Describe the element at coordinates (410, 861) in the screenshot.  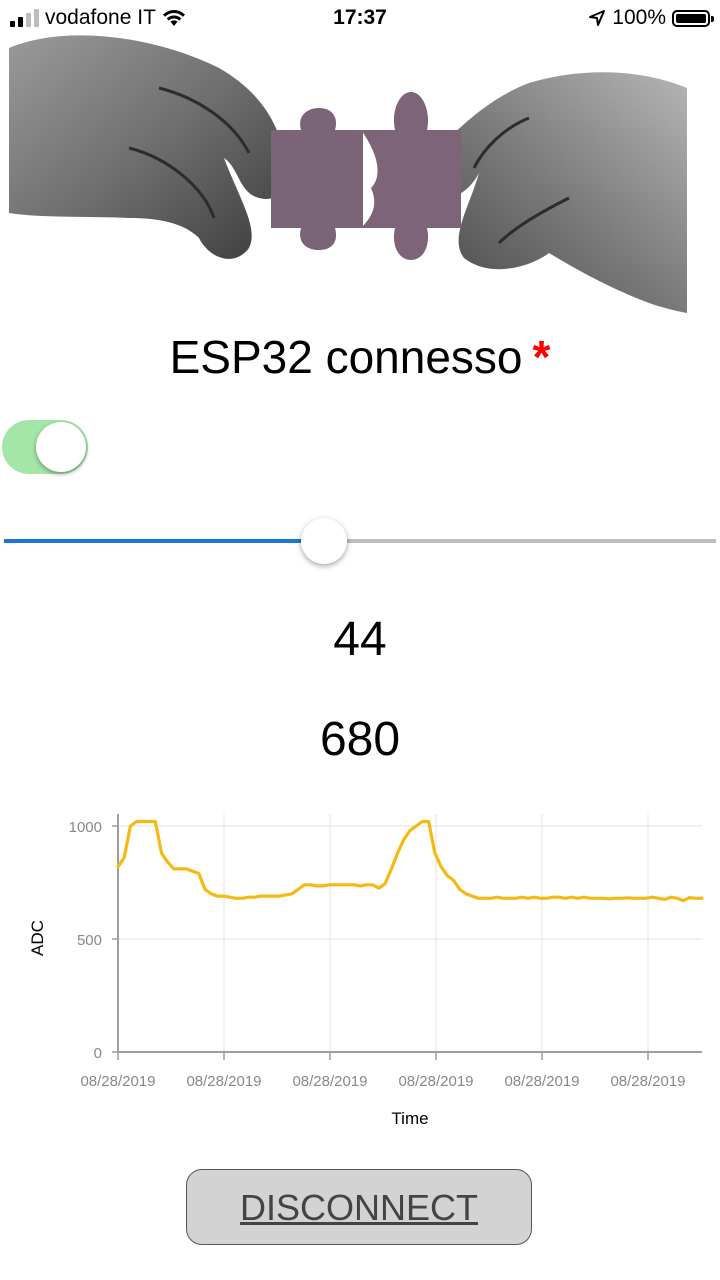
I see `adc-series-line` at that location.